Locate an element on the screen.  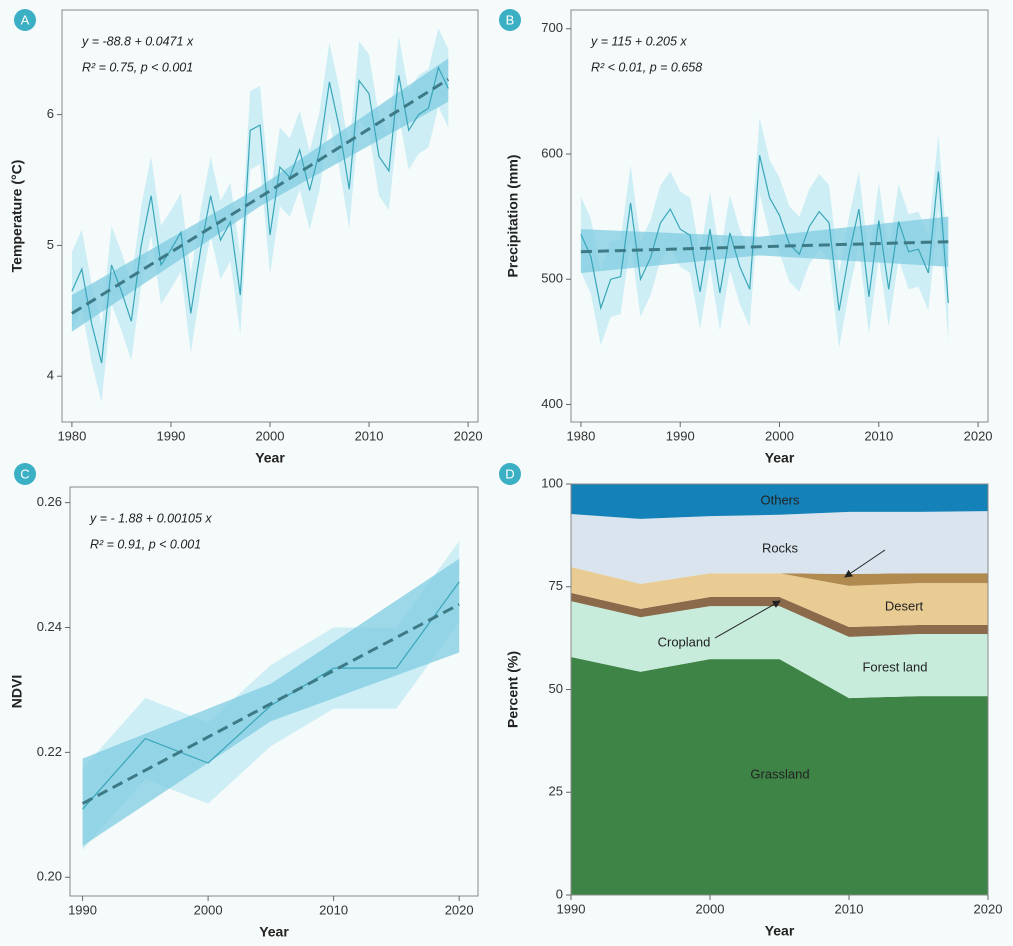
area-label: Grassland is located at coordinates (779, 773).